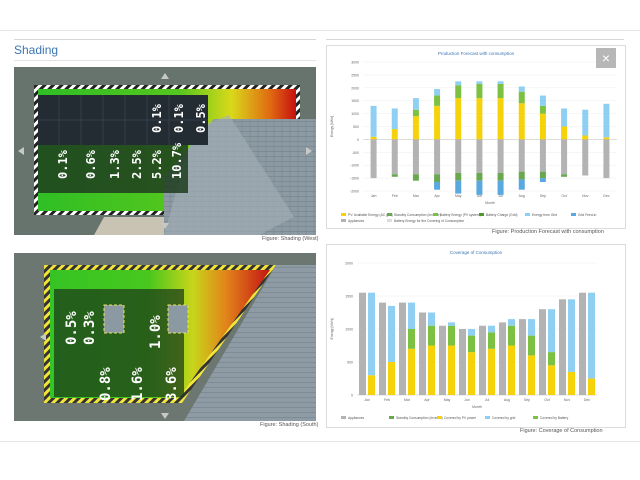  I want to click on close-button: ×, so click(606, 58).